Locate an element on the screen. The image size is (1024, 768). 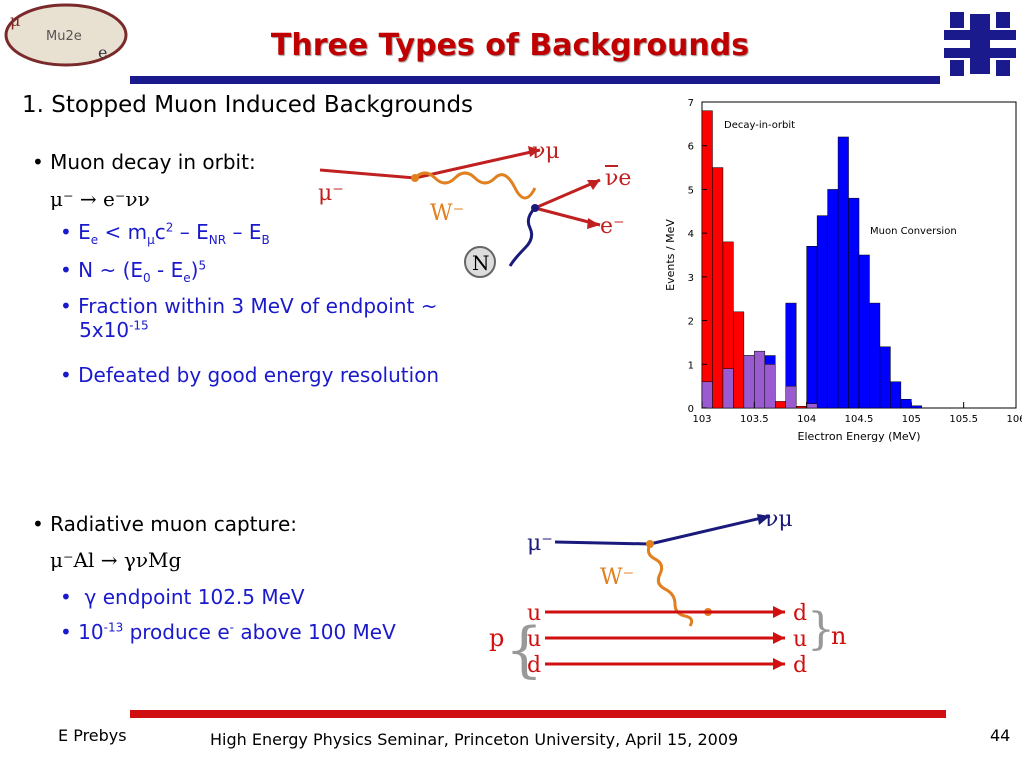
subbullet-gamma-endpoint: • γ endpoint 102.5 MeV is located at coordinates (182, 597).